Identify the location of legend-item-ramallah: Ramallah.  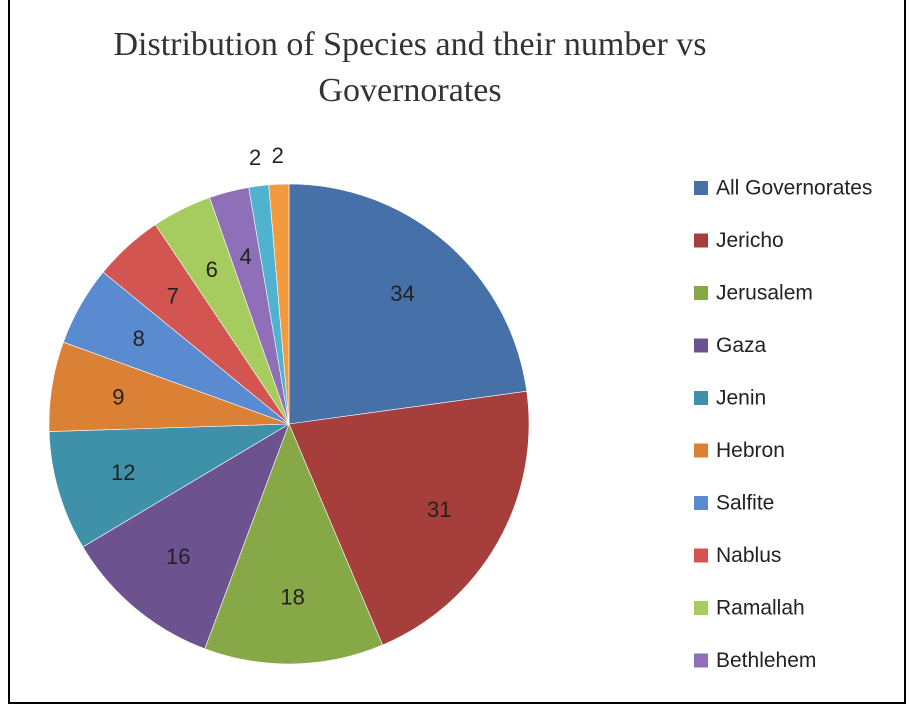
(749, 608).